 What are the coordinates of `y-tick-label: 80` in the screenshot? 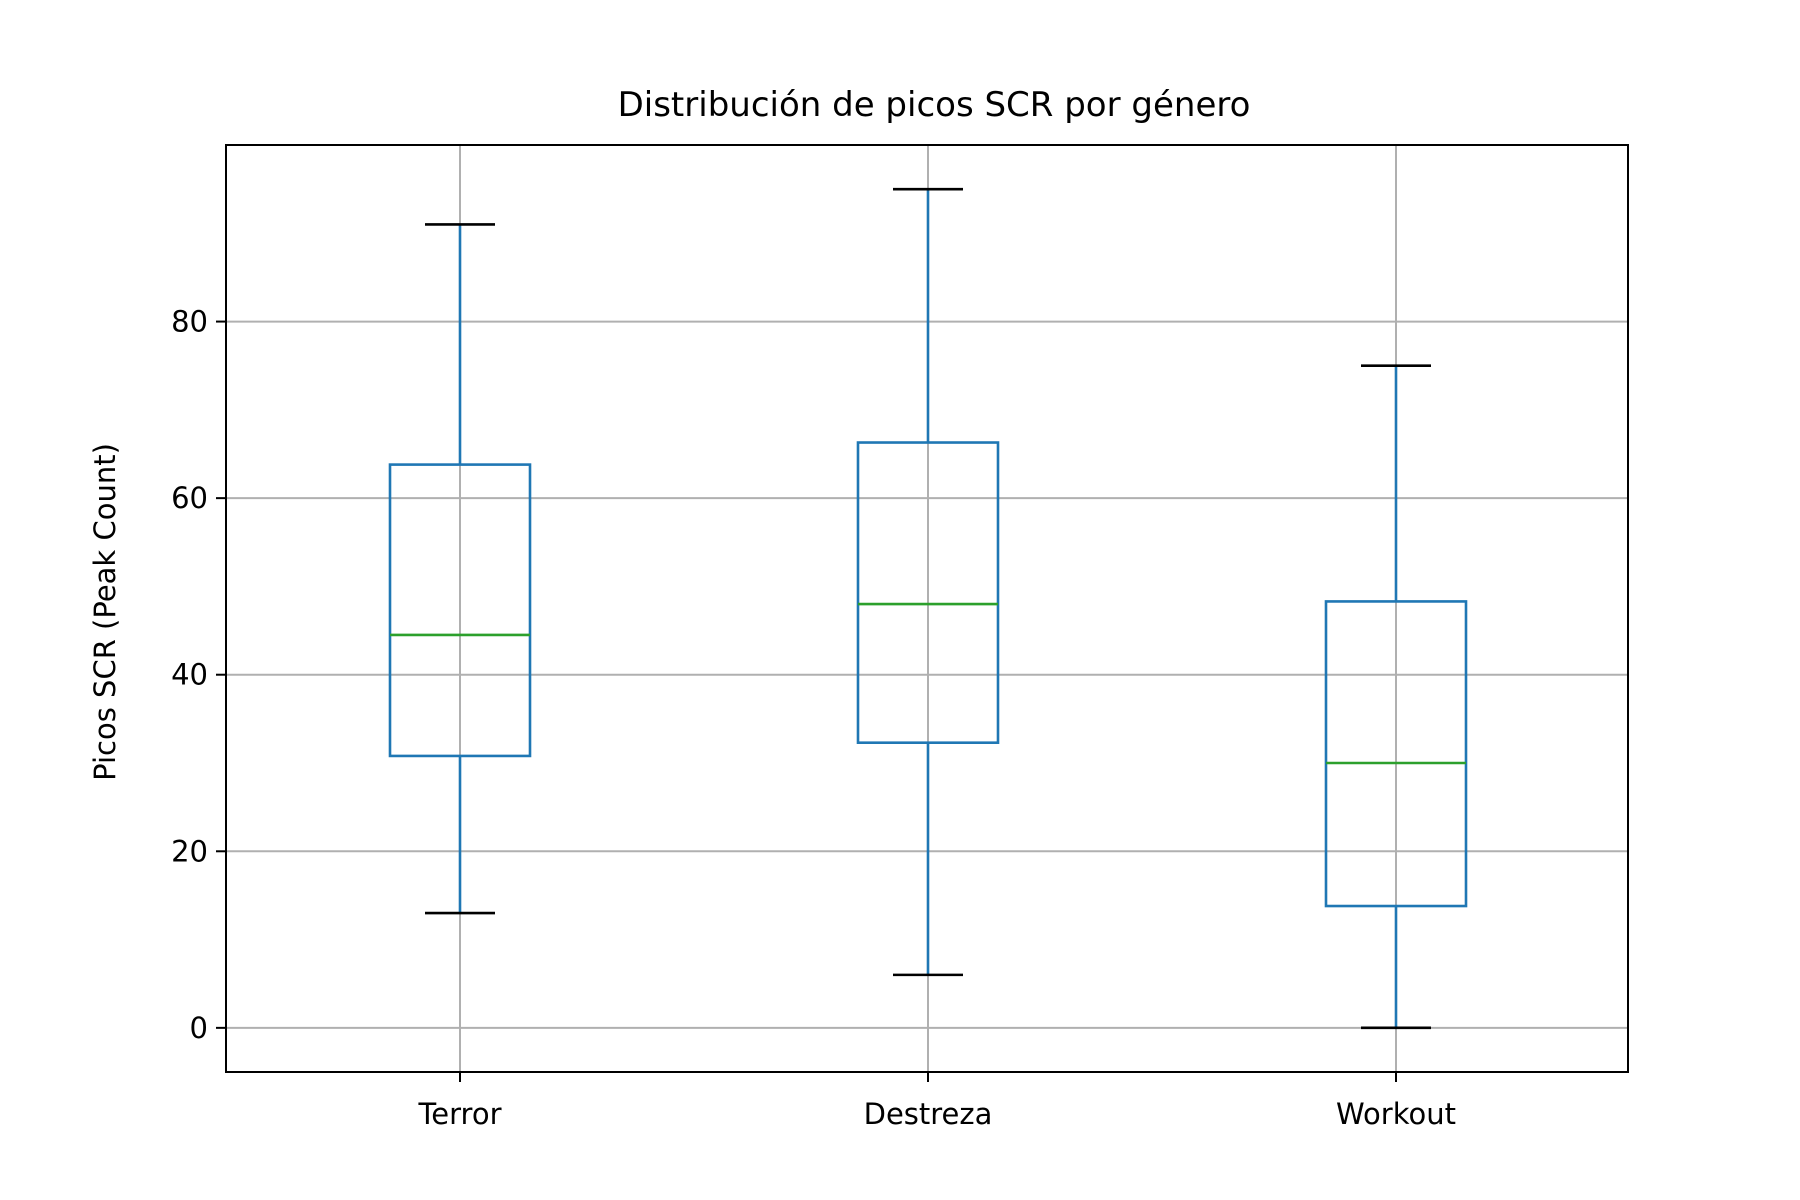 It's located at (189, 322).